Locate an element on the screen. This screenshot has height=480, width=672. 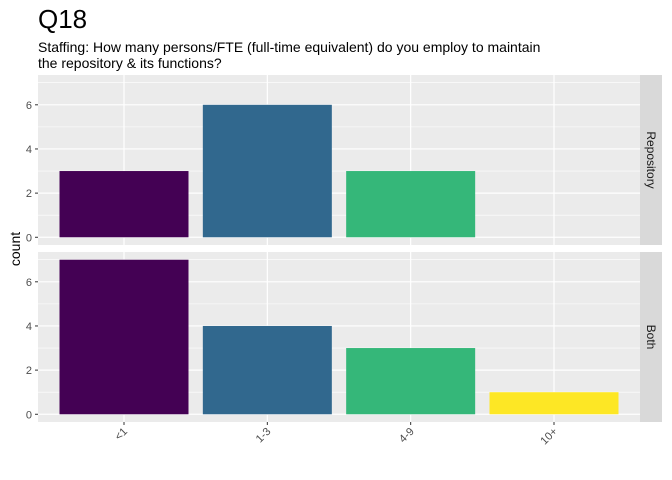
y-axis-title: count is located at coordinates (15, 249).